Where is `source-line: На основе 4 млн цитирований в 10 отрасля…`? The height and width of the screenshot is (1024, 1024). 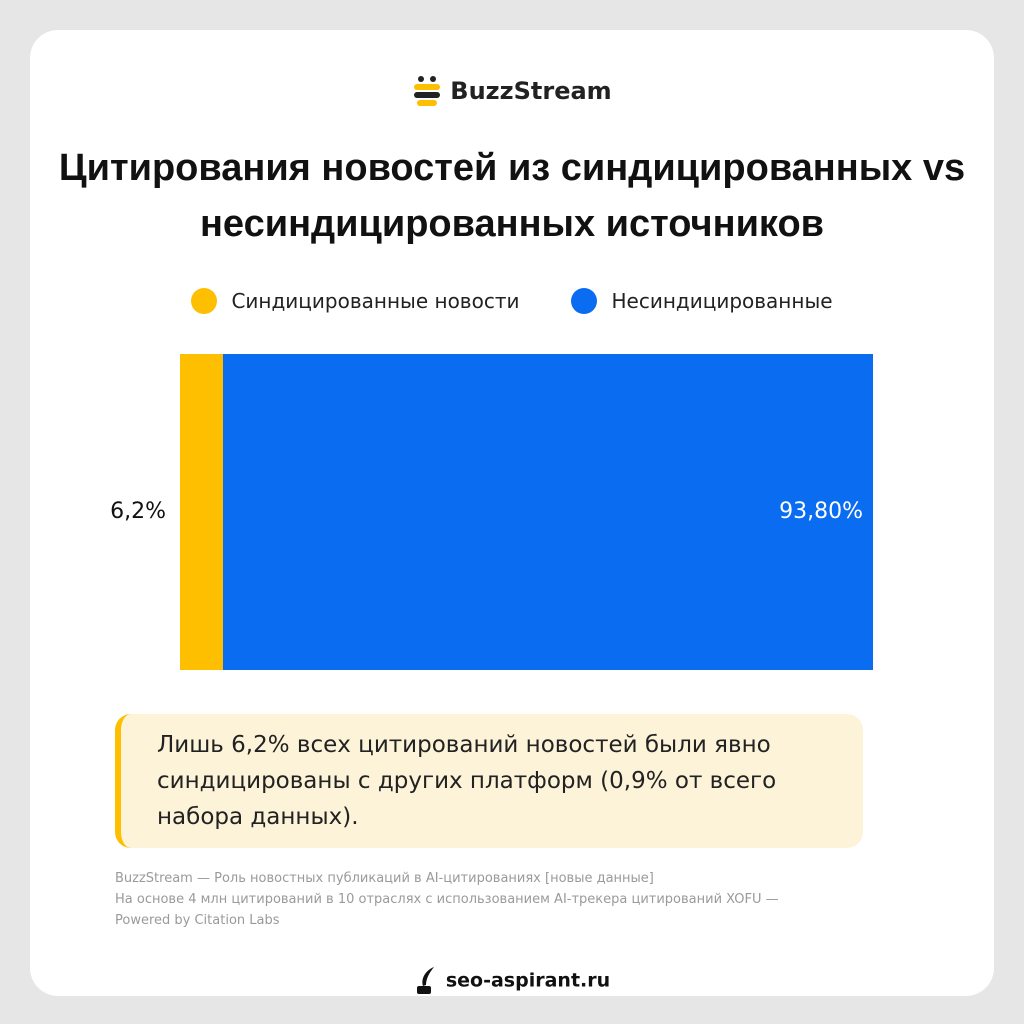 source-line: На основе 4 млн цитирований в 10 отрасля… is located at coordinates (447, 899).